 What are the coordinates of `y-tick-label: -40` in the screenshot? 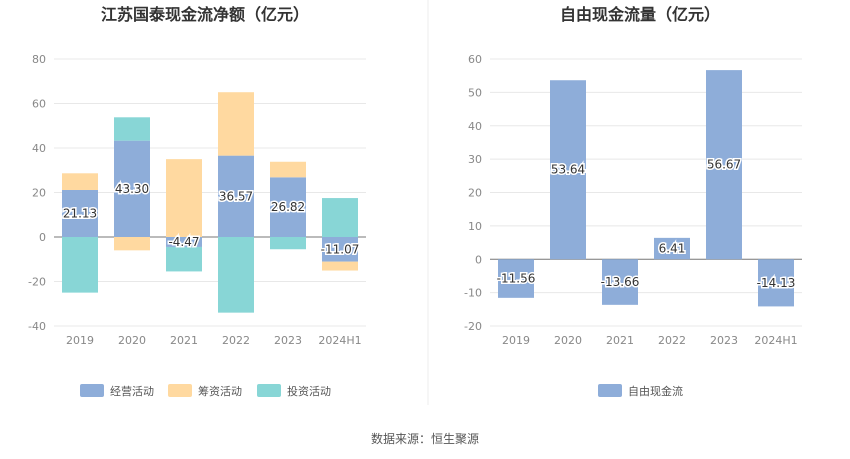 It's located at (37, 326).